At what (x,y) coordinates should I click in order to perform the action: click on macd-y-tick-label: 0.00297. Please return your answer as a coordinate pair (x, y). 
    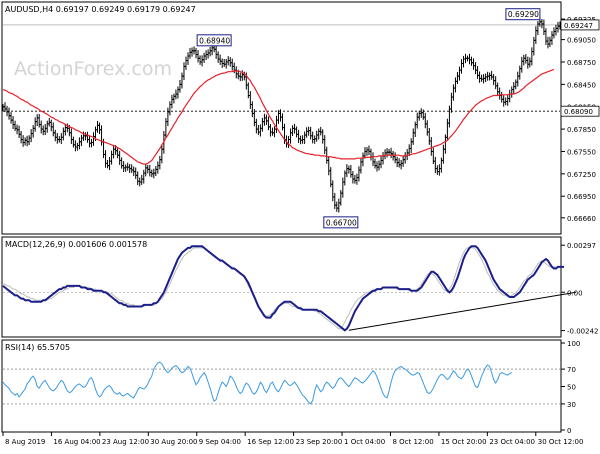
    Looking at the image, I should click on (581, 246).